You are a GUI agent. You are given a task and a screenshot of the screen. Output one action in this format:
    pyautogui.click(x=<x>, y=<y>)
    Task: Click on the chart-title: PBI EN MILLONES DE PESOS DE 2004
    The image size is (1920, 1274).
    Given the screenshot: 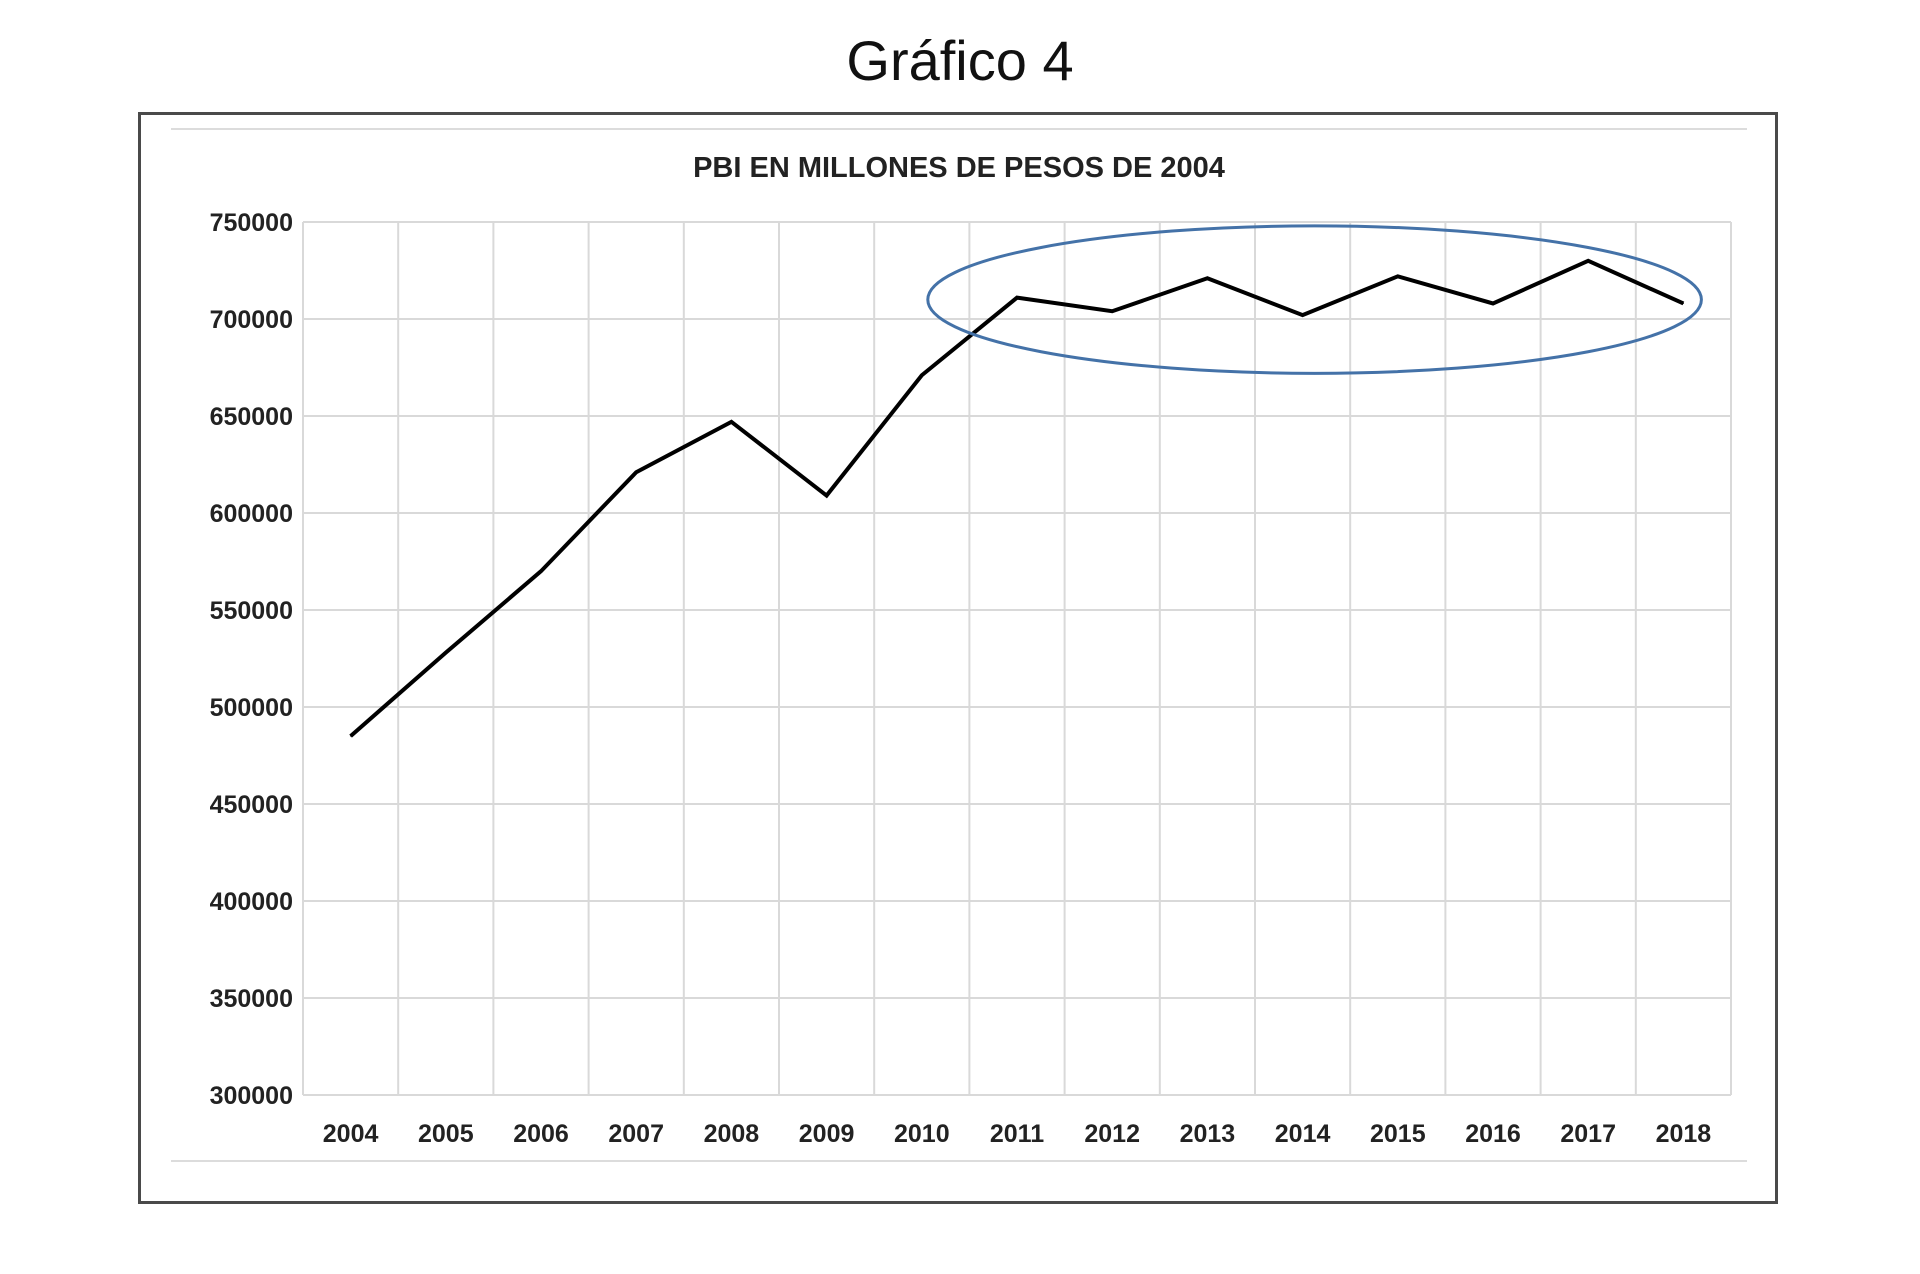 What is the action you would take?
    pyautogui.click(x=959, y=168)
    